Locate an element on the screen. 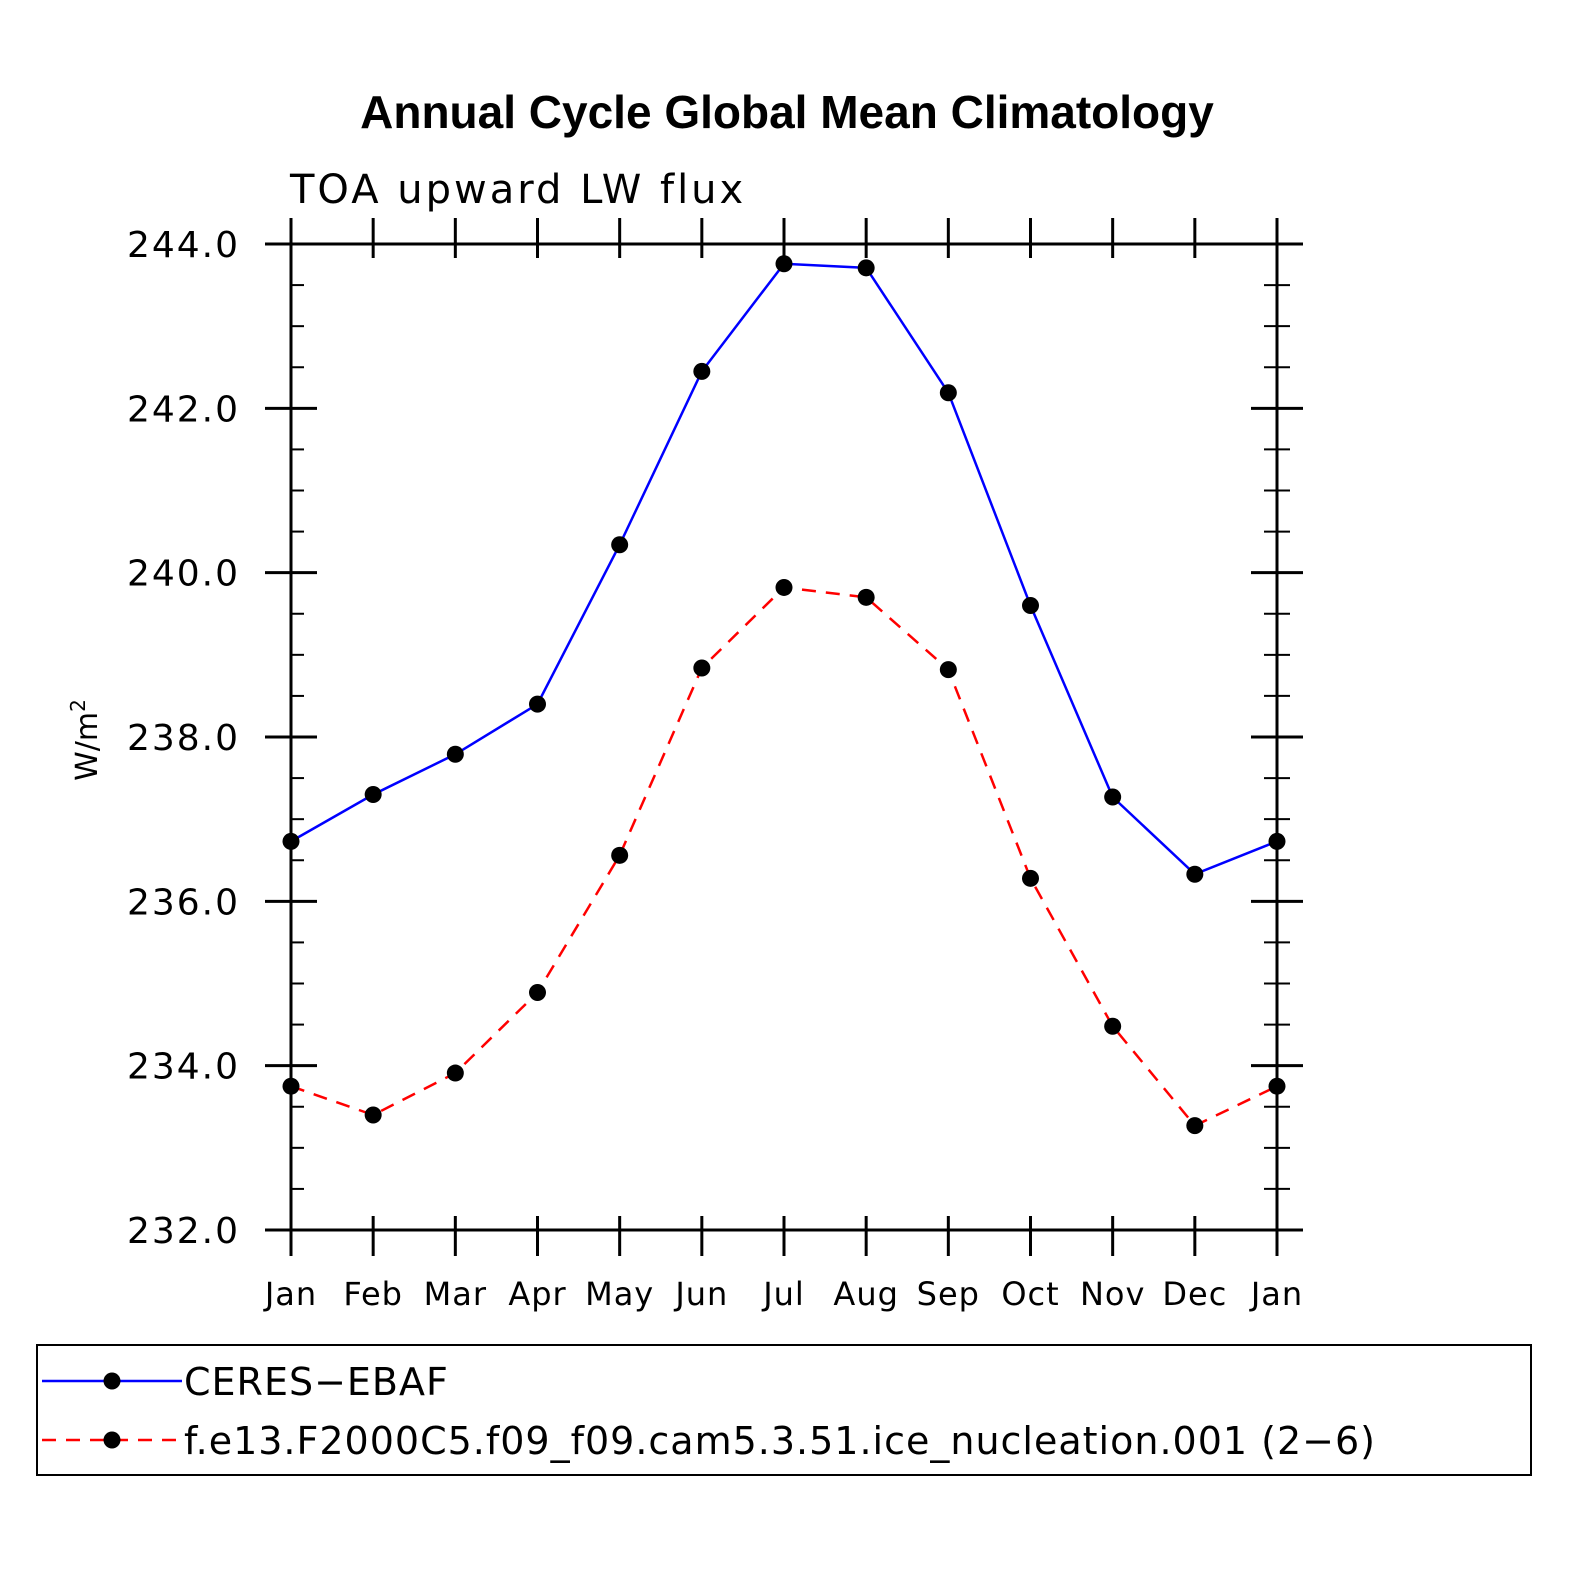 This screenshot has height=1574, width=1574. y-axis-label: W/m2 is located at coordinates (85, 740).